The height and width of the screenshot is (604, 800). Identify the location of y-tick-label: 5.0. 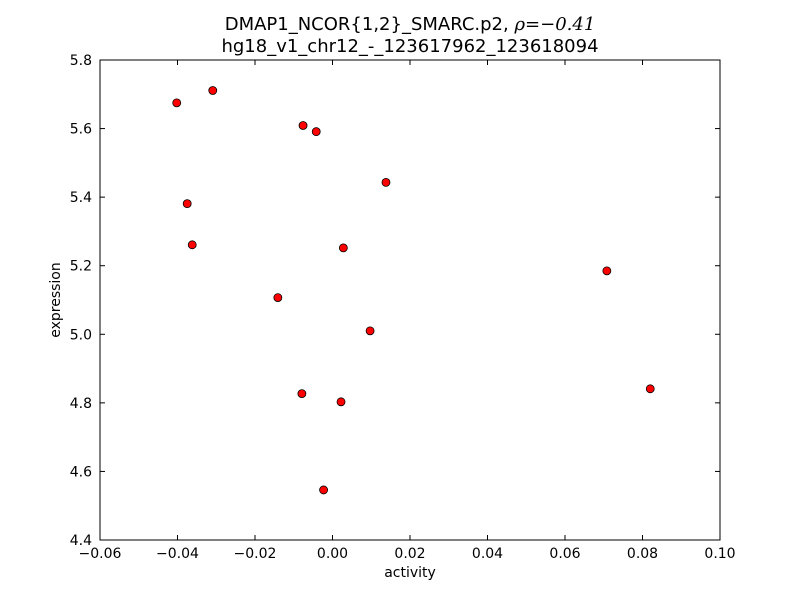
(81, 335).